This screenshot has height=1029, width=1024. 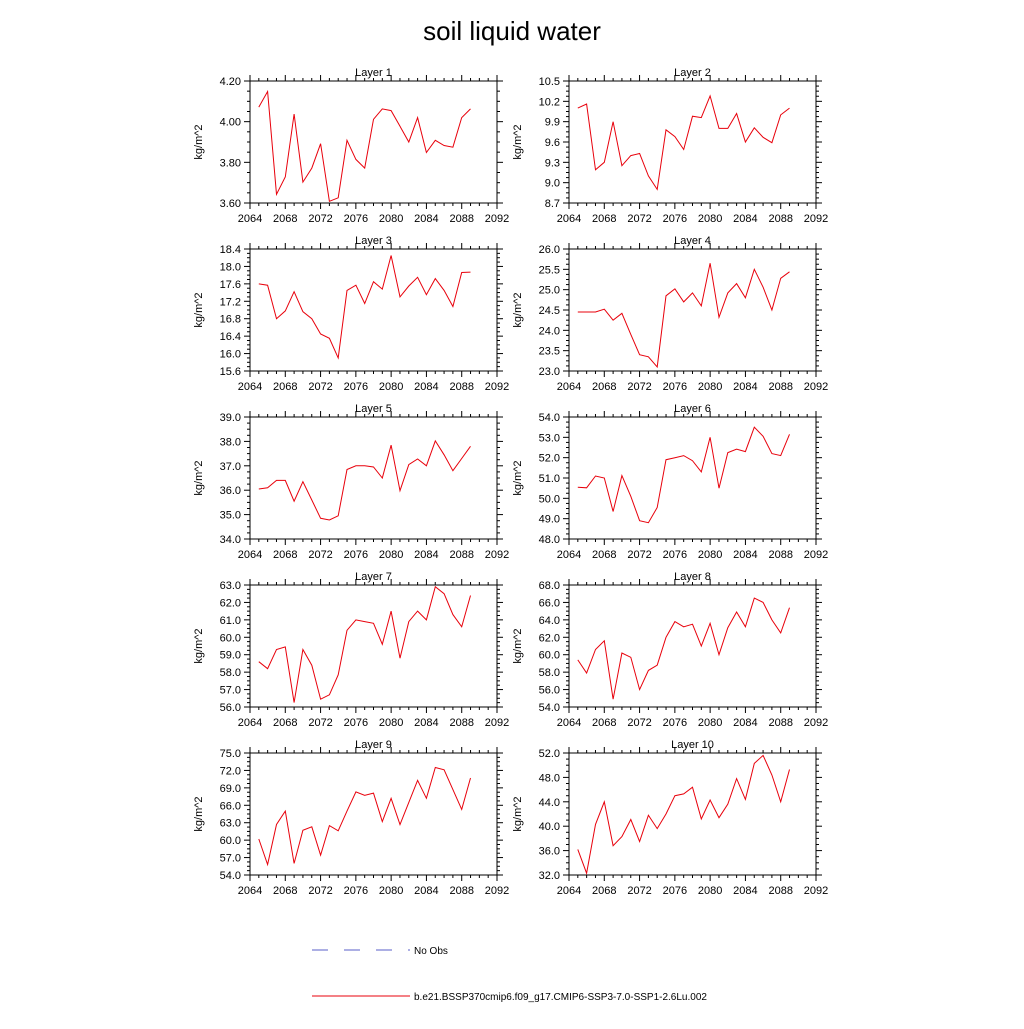 What do you see at coordinates (639, 891) in the screenshot?
I see `layer-10-xtick-label: 2072` at bounding box center [639, 891].